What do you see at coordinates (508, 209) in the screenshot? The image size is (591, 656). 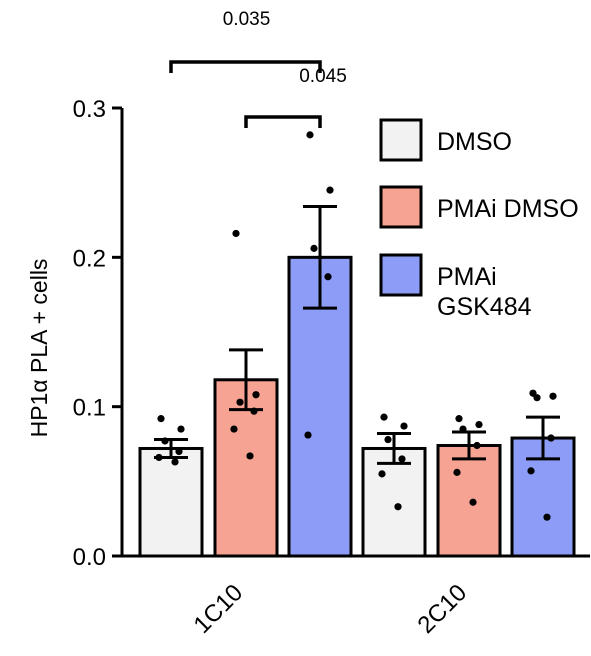 I see `legend-label: PMAi DMSO` at bounding box center [508, 209].